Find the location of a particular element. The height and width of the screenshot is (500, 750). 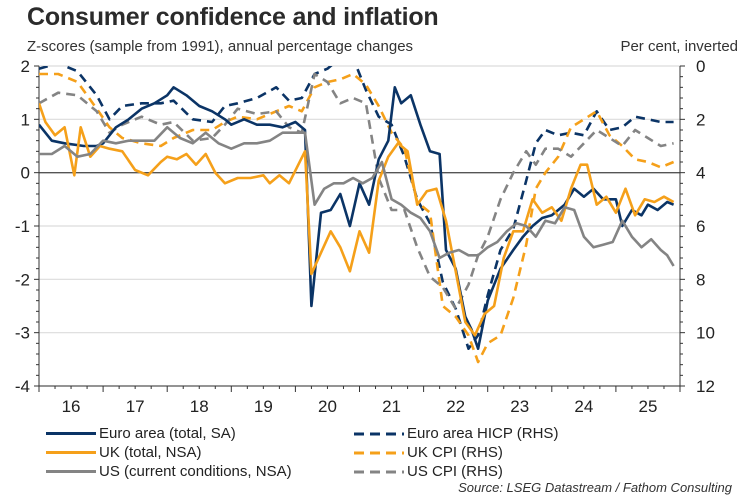

x-axis-tick-label: 19 is located at coordinates (263, 406).